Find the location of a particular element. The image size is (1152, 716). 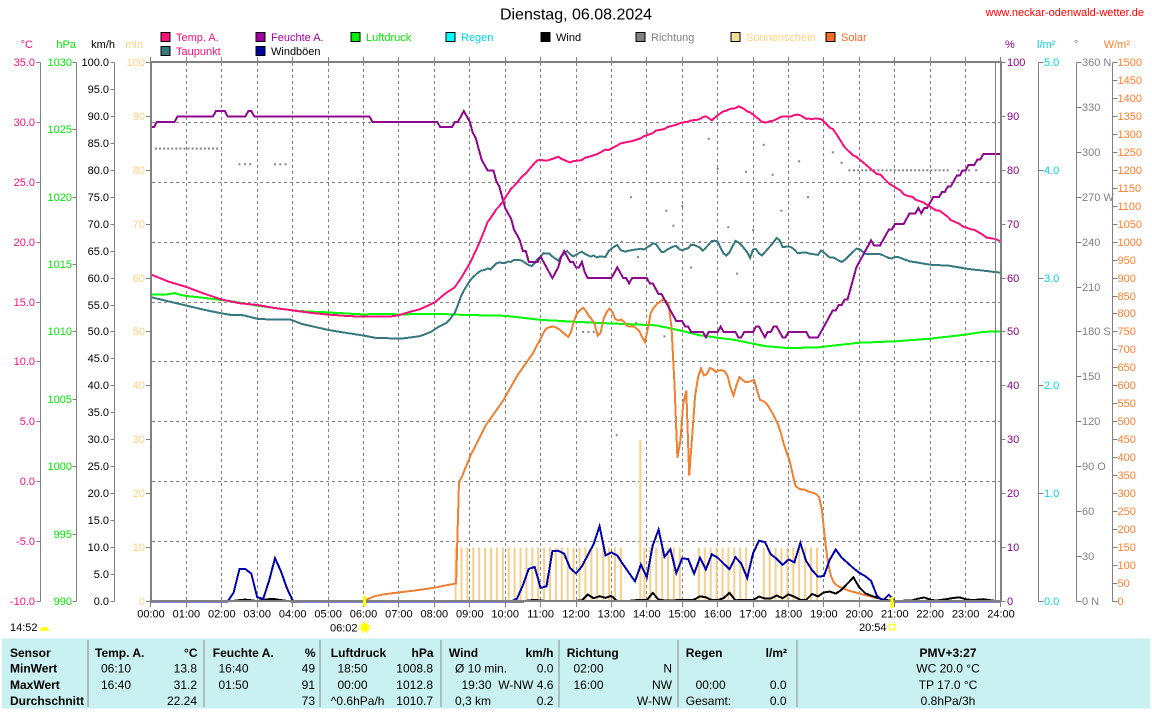

svg-text: Luftdruck is located at coordinates (389, 38).